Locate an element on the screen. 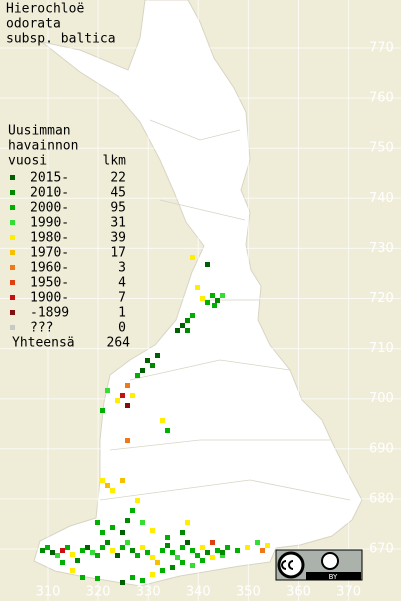  legend-count: 3 is located at coordinates (122, 268).